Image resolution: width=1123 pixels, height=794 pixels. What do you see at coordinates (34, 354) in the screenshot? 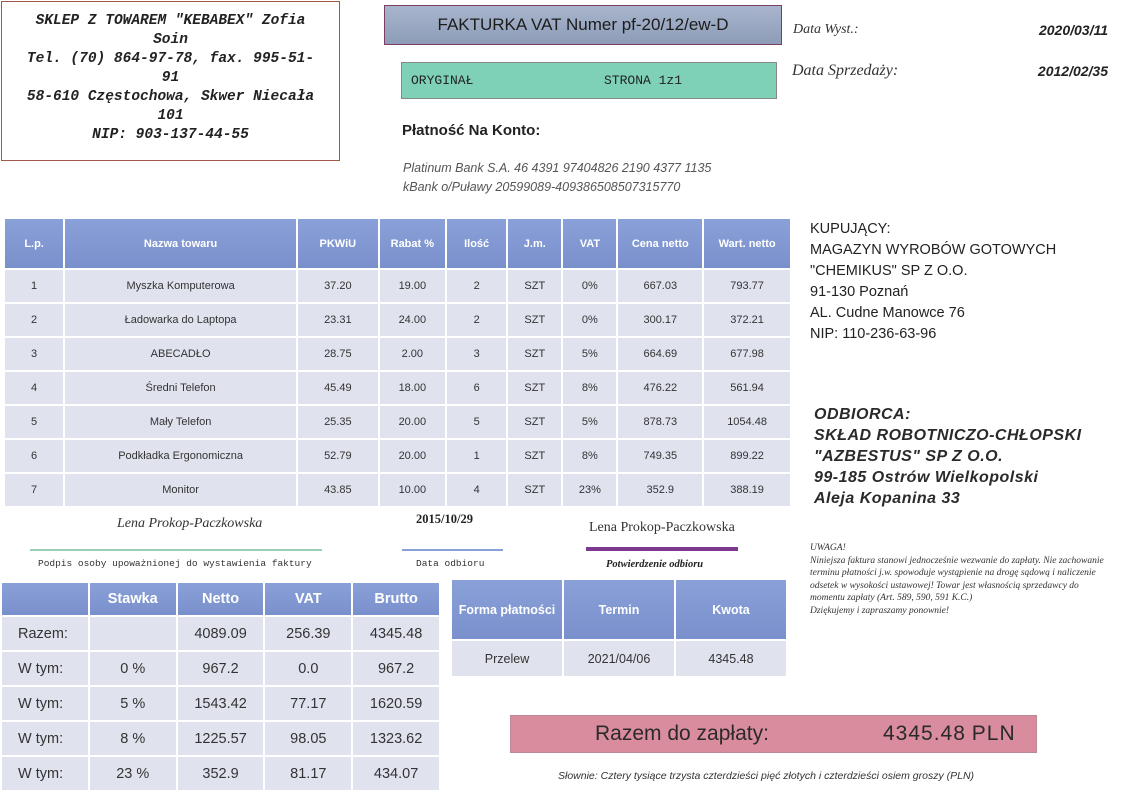
I see `table-cell: 3` at bounding box center [34, 354].